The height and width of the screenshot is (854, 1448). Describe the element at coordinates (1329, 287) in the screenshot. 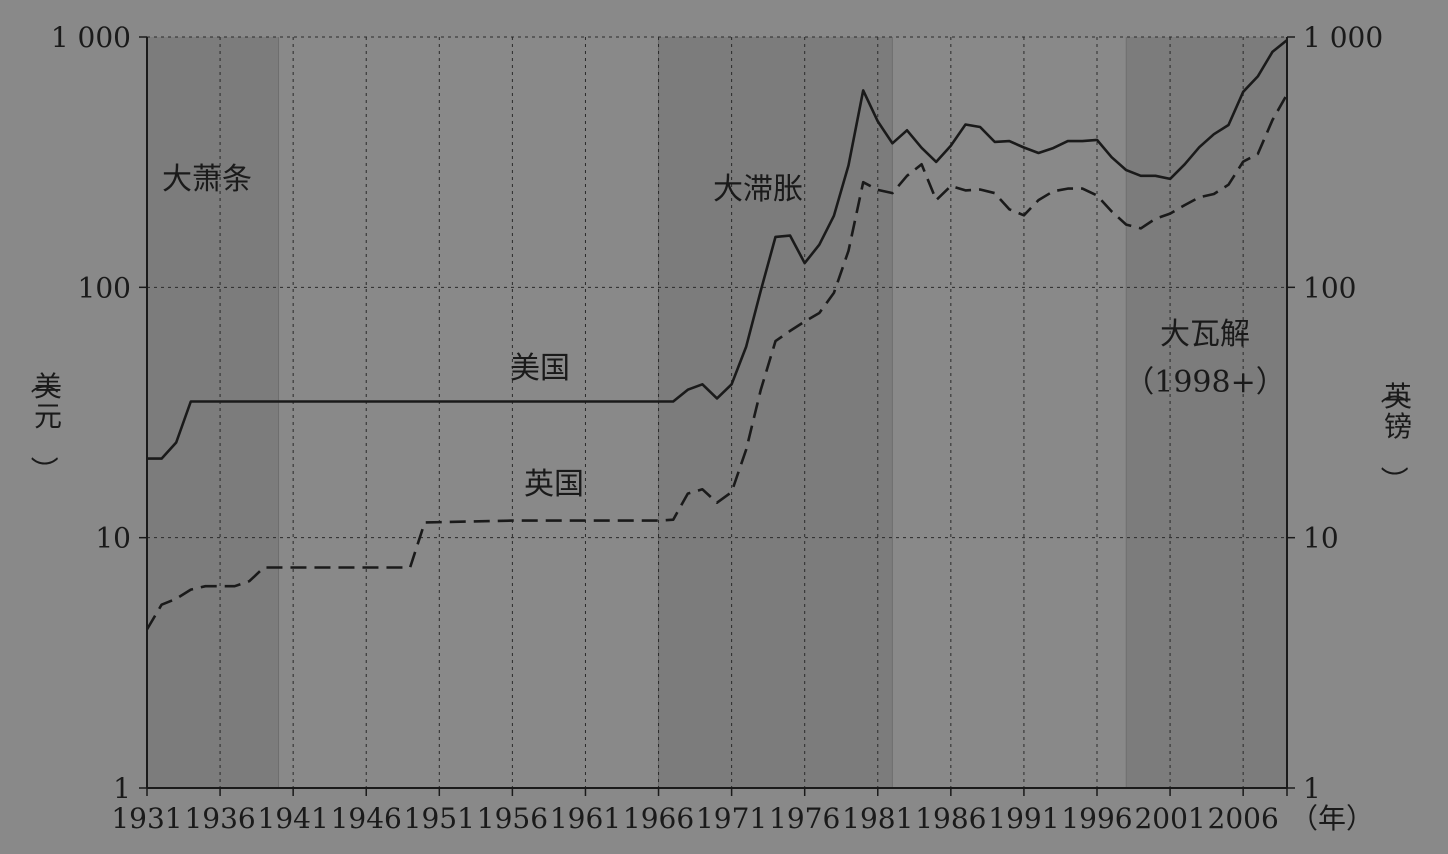

I see `y-right-tick-label-100: 100` at that location.